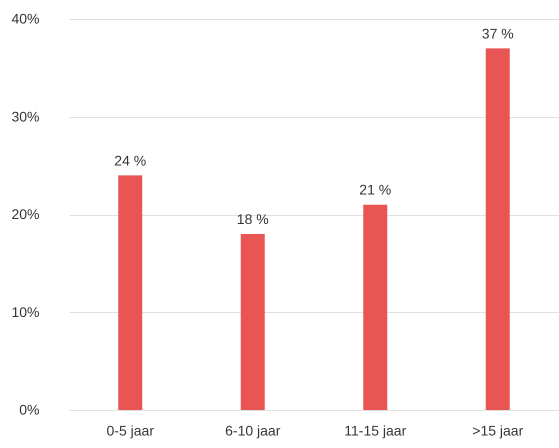 The image size is (559, 448). What do you see at coordinates (498, 430) in the screenshot?
I see `x-tick-label: >15 jaar` at bounding box center [498, 430].